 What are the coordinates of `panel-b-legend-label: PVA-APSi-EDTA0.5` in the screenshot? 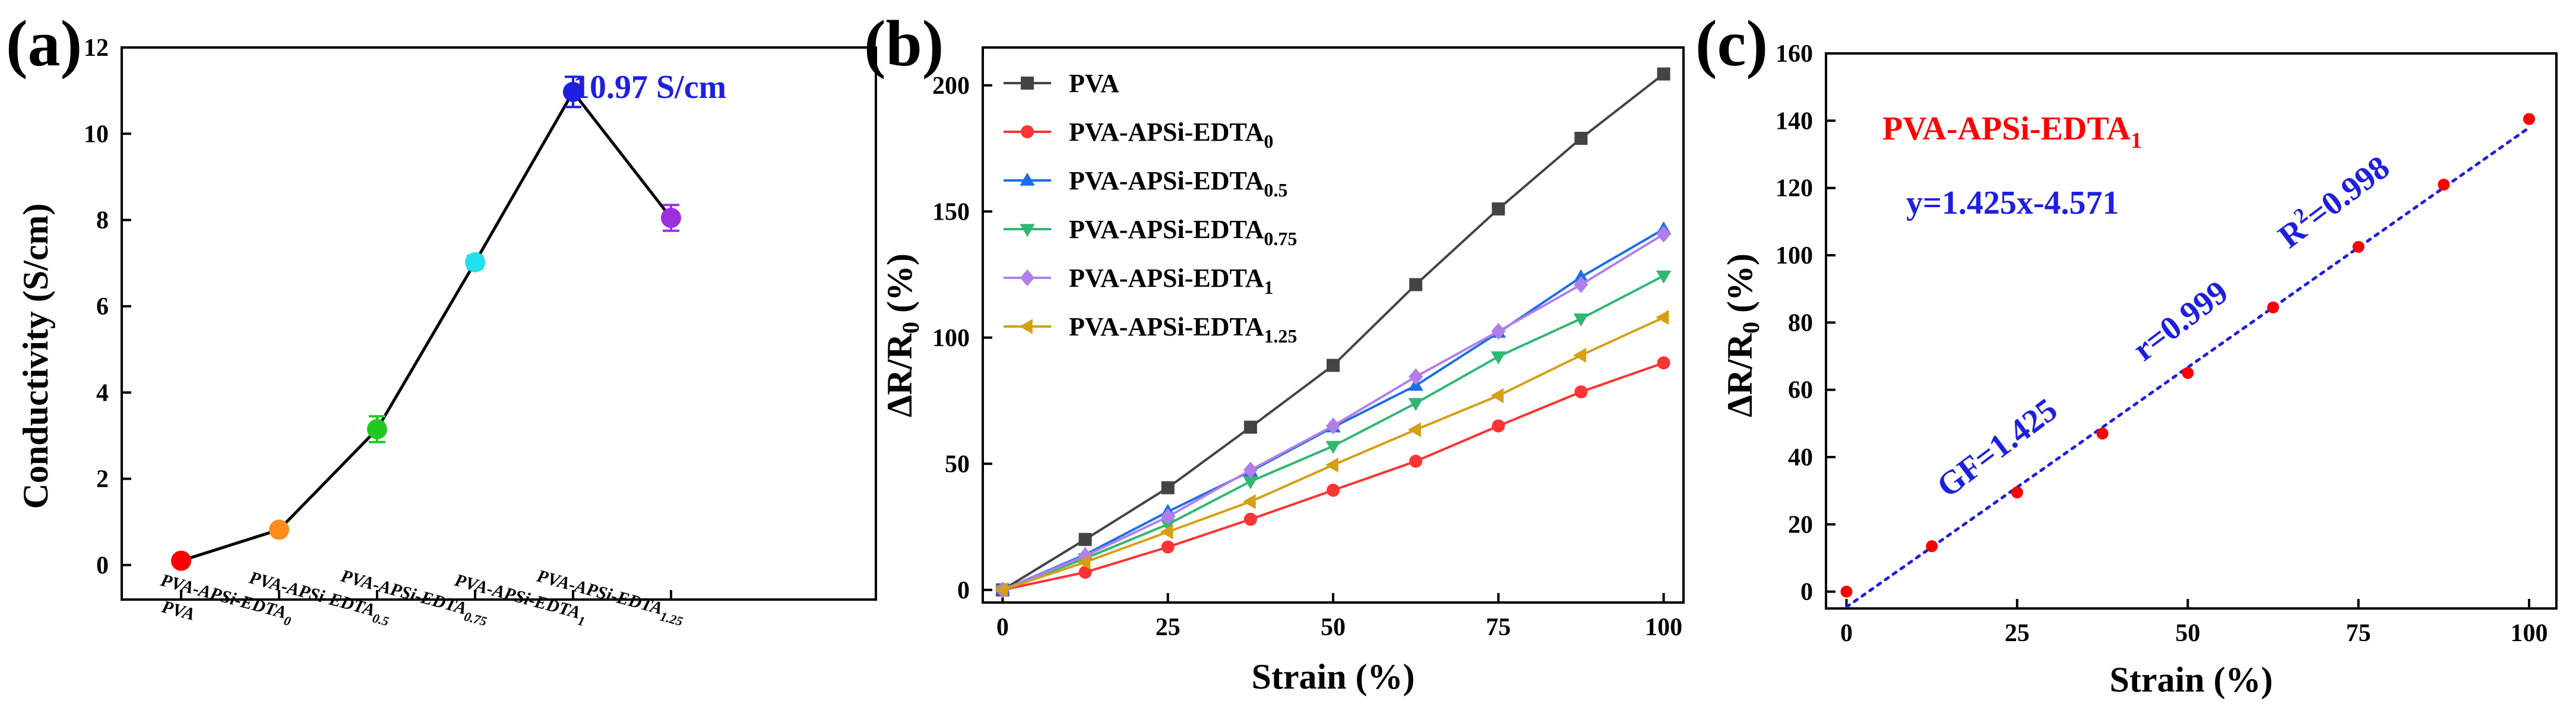 It's located at (1178, 183).